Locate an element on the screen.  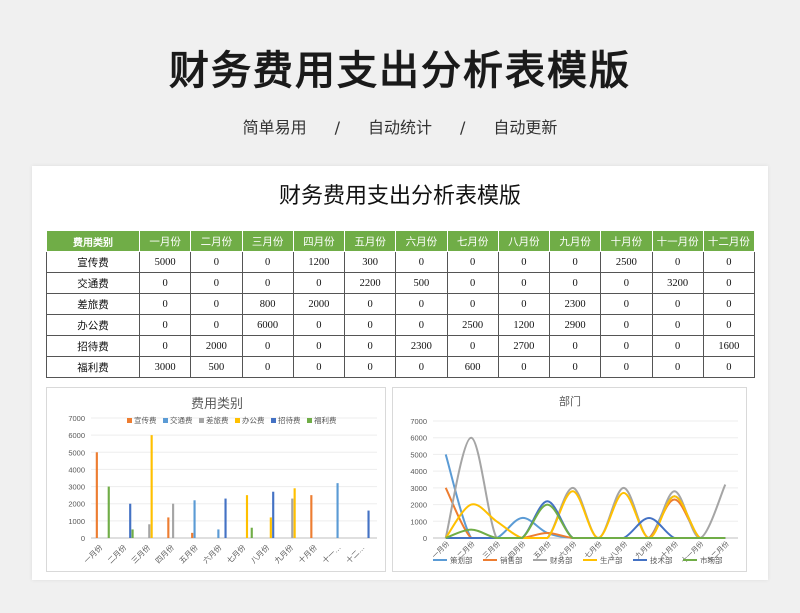
legend-label: 福利费 is located at coordinates (325, 420).